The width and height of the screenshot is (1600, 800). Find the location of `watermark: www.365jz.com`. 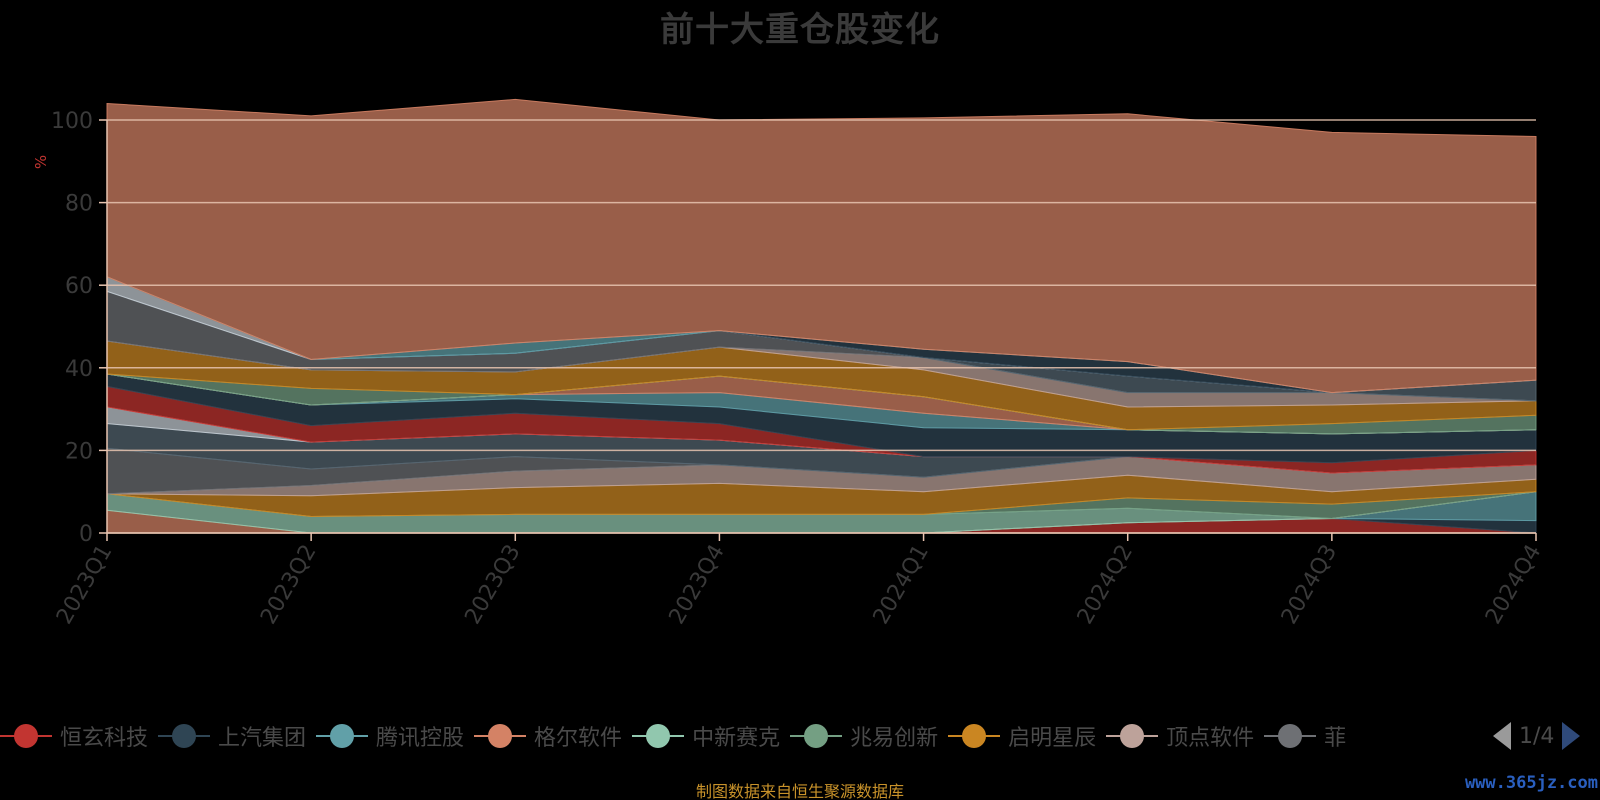

watermark: www.365jz.com is located at coordinates (1531, 783).